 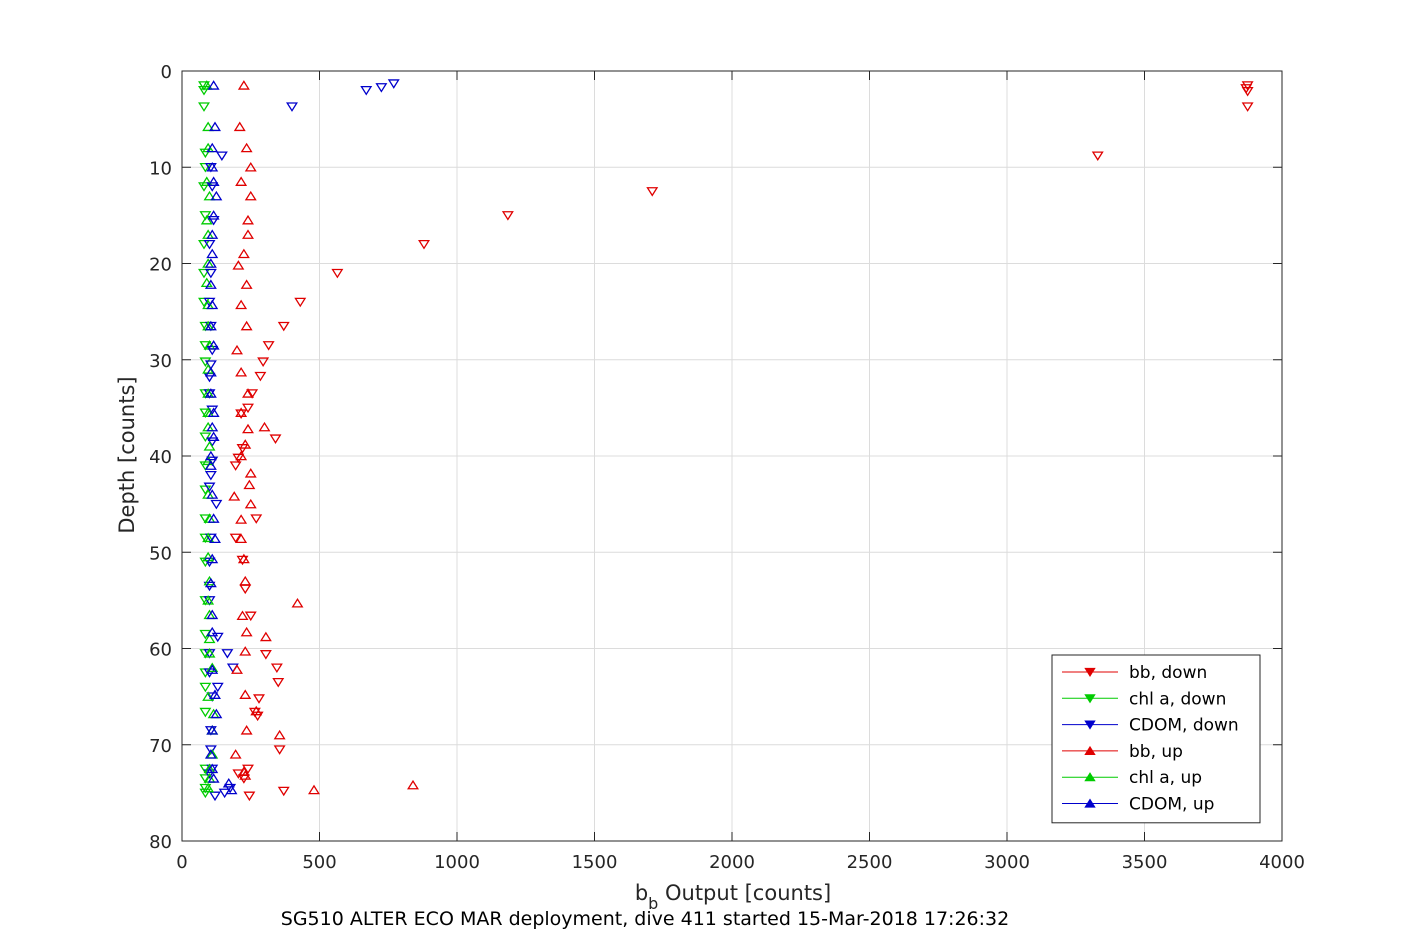 I want to click on x-tick-label: 2000, so click(x=732, y=862).